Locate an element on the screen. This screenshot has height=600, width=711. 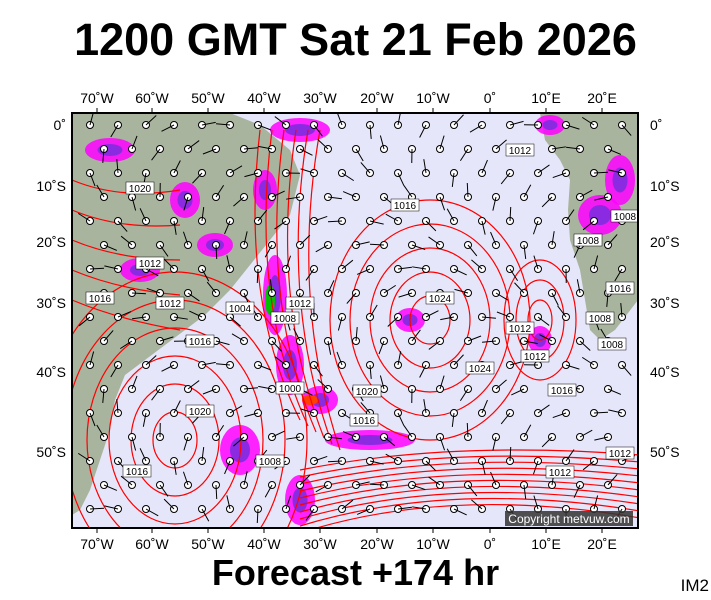
latitude-tick-left: 0˚ is located at coordinates (60, 125).